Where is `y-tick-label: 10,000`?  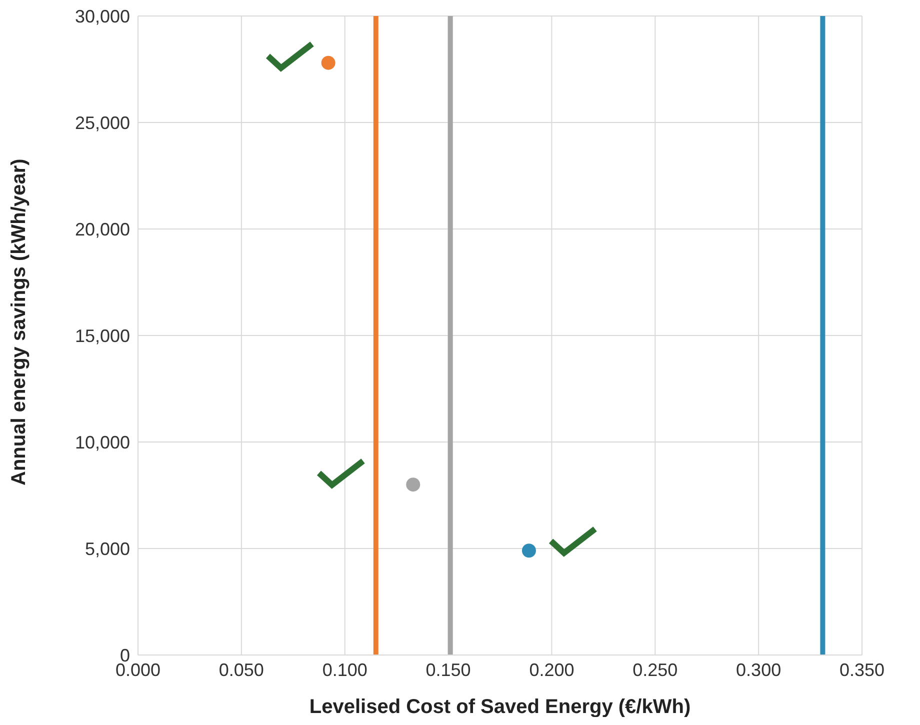
y-tick-label: 10,000 is located at coordinates (102, 442).